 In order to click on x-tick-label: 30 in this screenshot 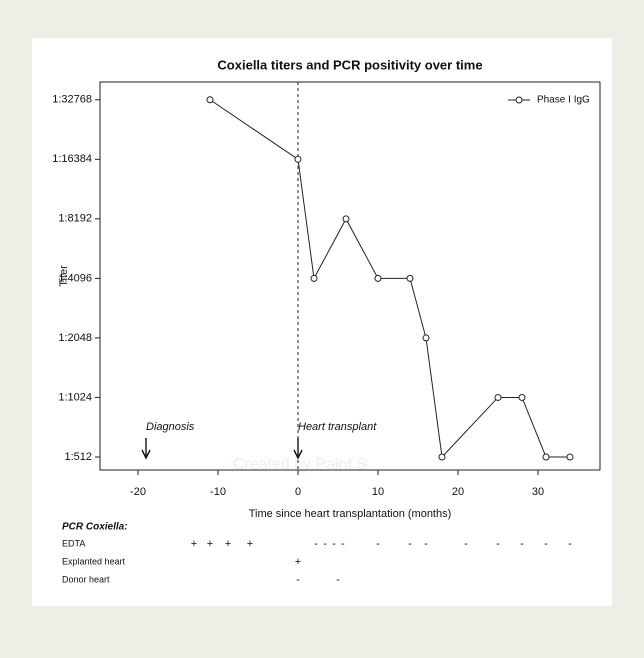, I will do `click(538, 492)`.